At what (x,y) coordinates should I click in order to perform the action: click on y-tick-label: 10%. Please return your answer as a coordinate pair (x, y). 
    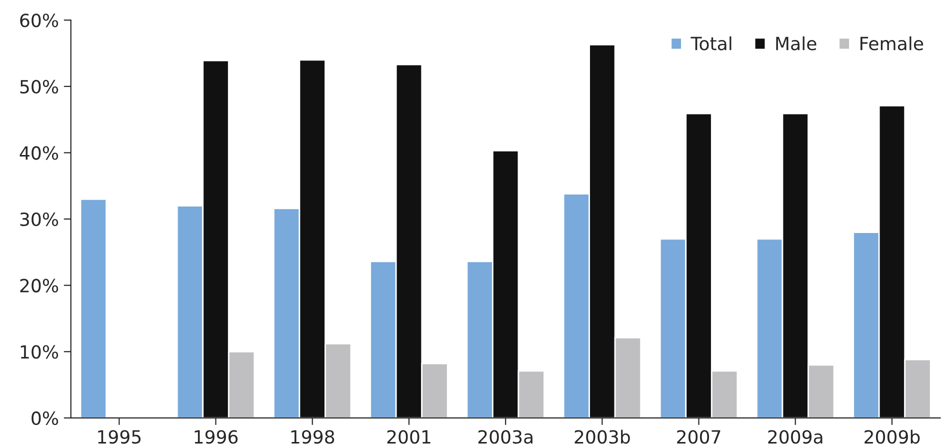
    Looking at the image, I should click on (39, 352).